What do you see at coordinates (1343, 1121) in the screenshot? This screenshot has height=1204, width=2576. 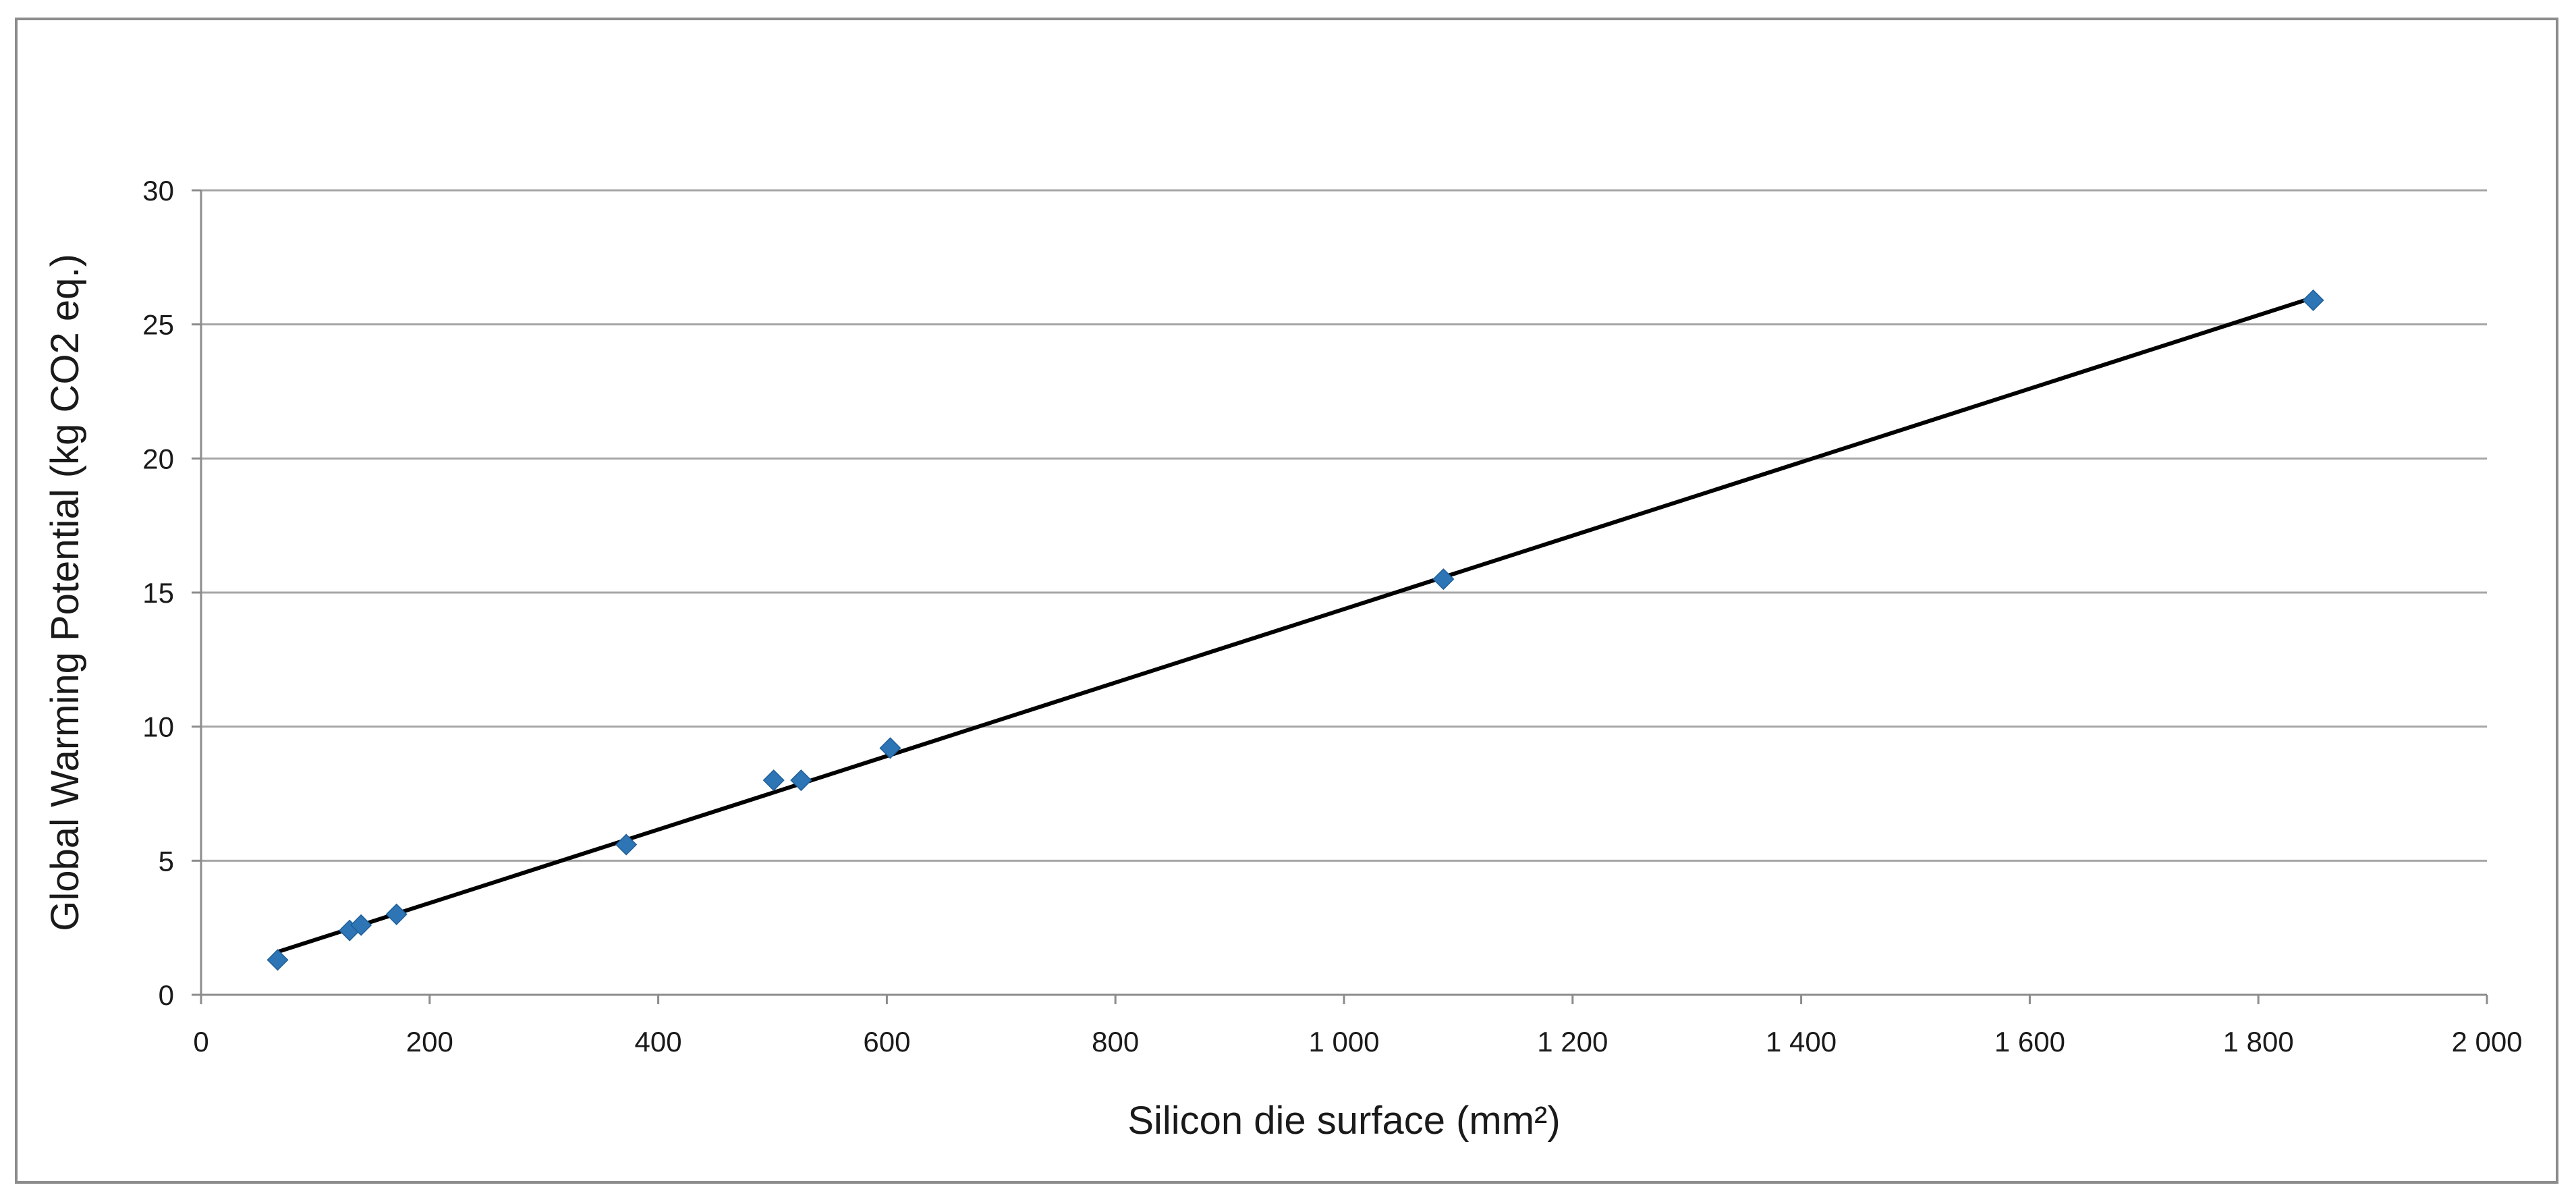 I see `x-axis-title: Silicon die surface (mm²)` at bounding box center [1343, 1121].